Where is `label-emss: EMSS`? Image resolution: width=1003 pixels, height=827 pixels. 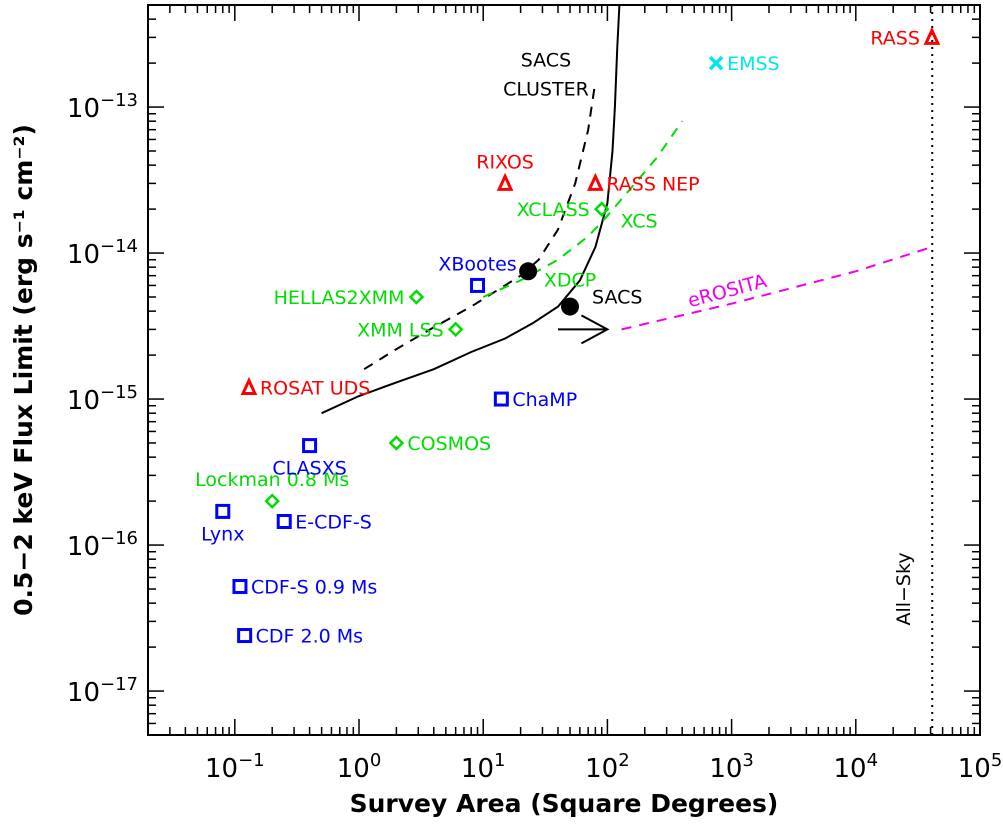 label-emss: EMSS is located at coordinates (753, 64).